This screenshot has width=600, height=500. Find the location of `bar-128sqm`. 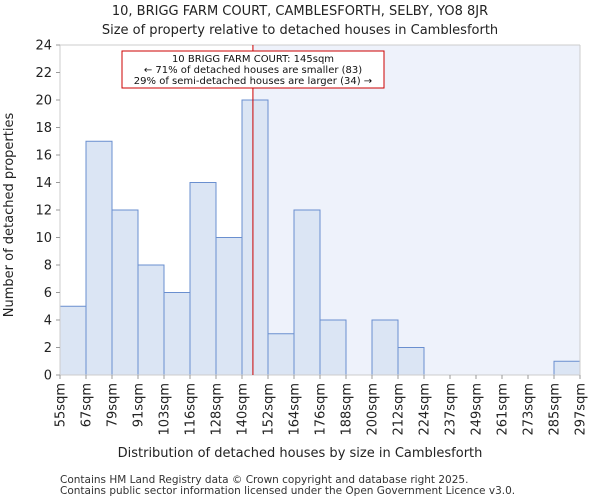

bar-128sqm is located at coordinates (229, 306).